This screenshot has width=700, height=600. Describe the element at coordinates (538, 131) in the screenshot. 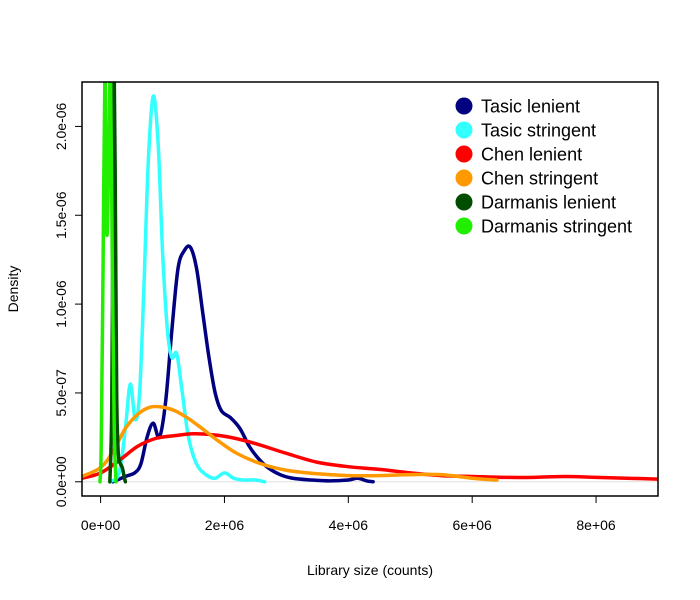

I see `legend-label-tasic-stringent: Tasic stringent` at that location.